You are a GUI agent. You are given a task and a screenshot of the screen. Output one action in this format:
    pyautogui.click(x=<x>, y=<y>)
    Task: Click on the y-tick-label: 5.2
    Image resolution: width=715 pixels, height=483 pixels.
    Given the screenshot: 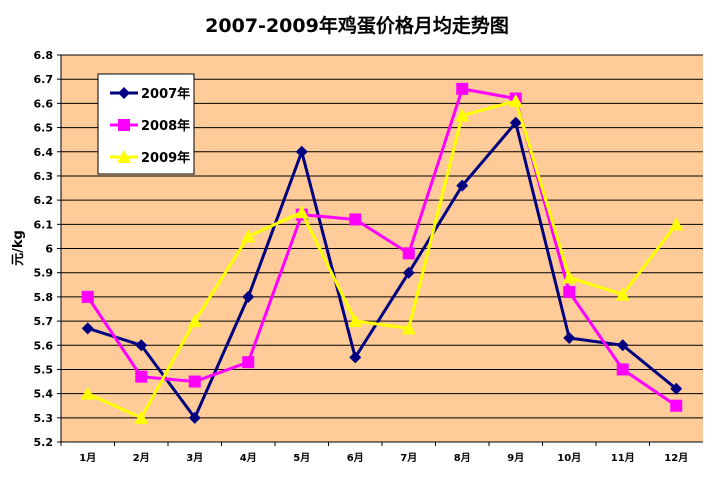 What is the action you would take?
    pyautogui.click(x=44, y=442)
    